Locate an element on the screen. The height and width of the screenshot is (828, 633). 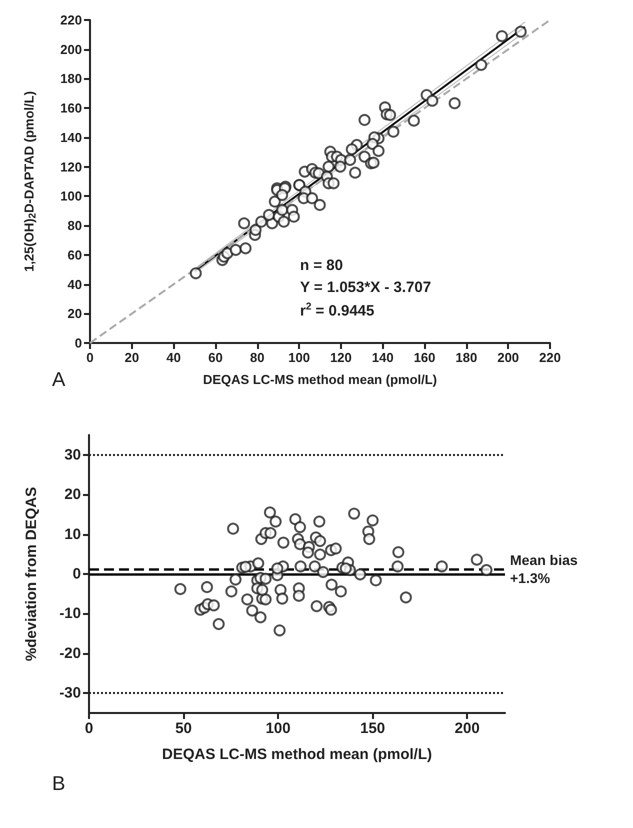
annotation: n = 80 is located at coordinates (321, 265).